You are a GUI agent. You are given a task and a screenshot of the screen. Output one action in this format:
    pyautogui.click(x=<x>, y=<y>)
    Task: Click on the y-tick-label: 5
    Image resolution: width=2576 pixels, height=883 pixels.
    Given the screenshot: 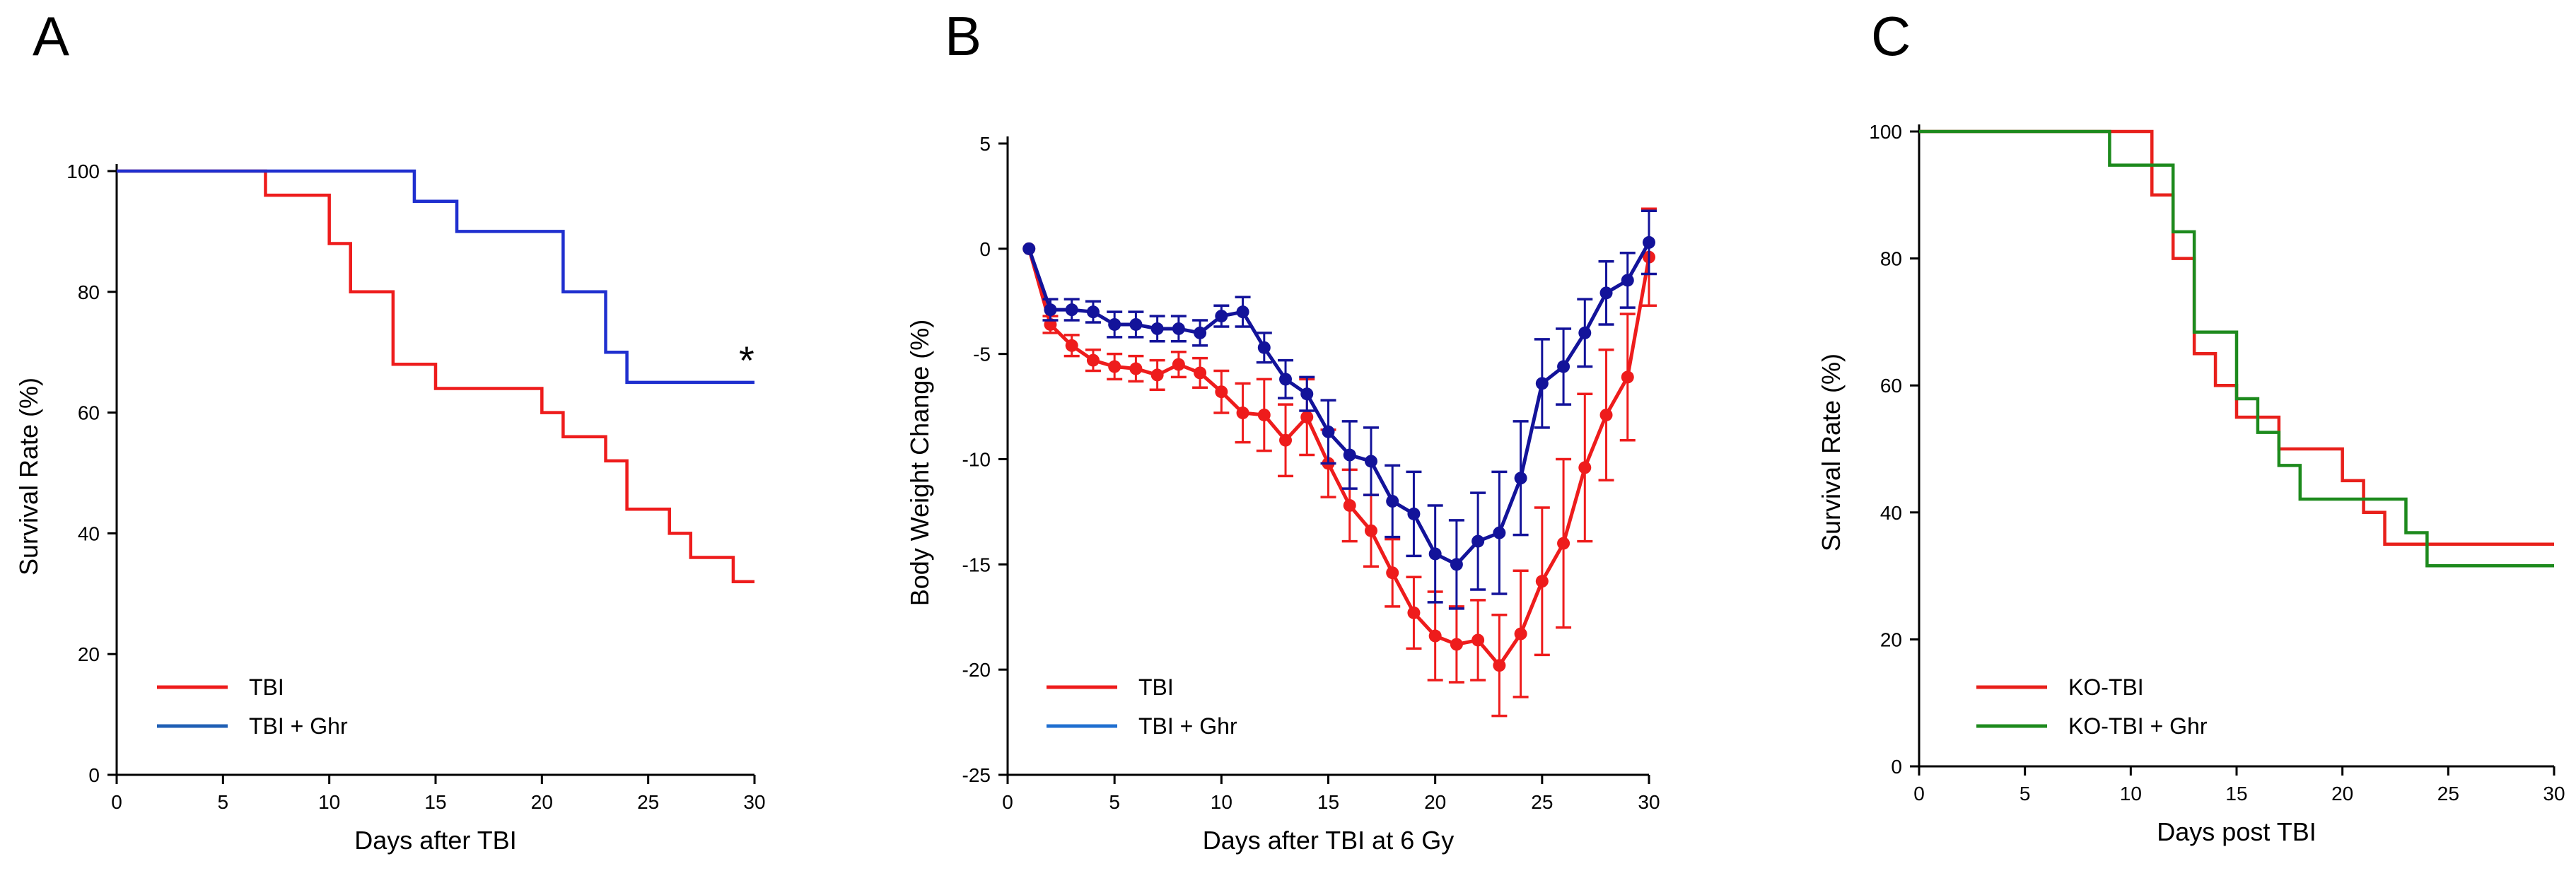 What is the action you would take?
    pyautogui.click(x=985, y=144)
    